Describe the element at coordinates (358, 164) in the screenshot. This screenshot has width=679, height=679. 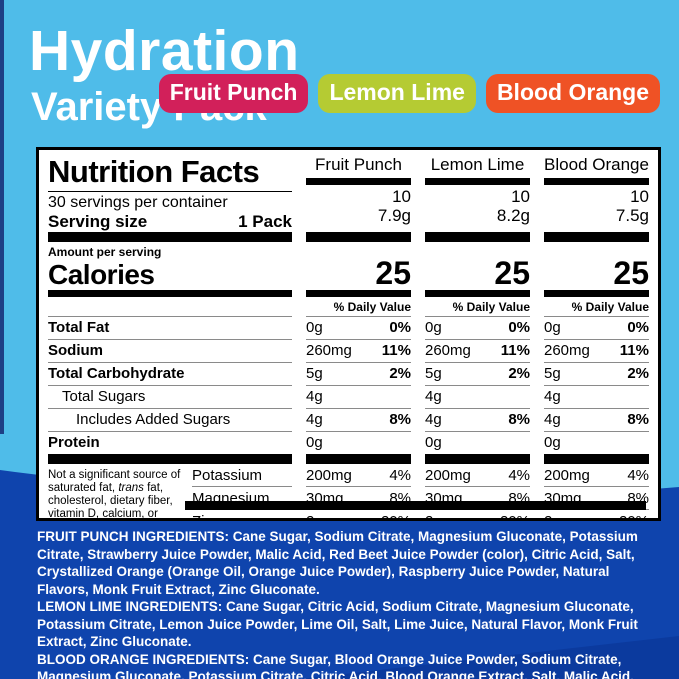
I see `column-name: Fruit Punch` at that location.